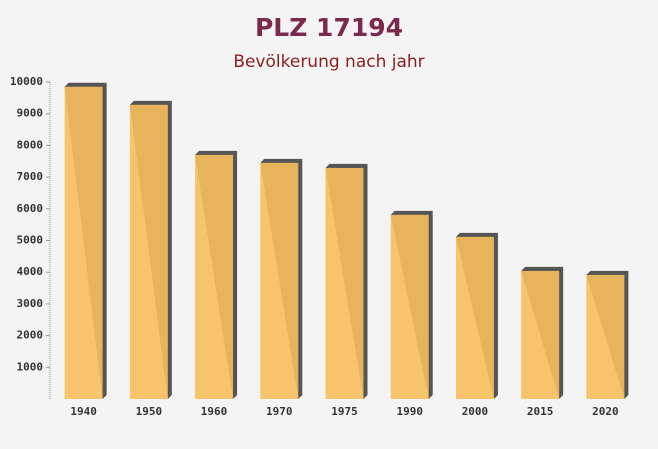  What do you see at coordinates (540, 411) in the screenshot?
I see `x-tick-label: 2015` at bounding box center [540, 411].